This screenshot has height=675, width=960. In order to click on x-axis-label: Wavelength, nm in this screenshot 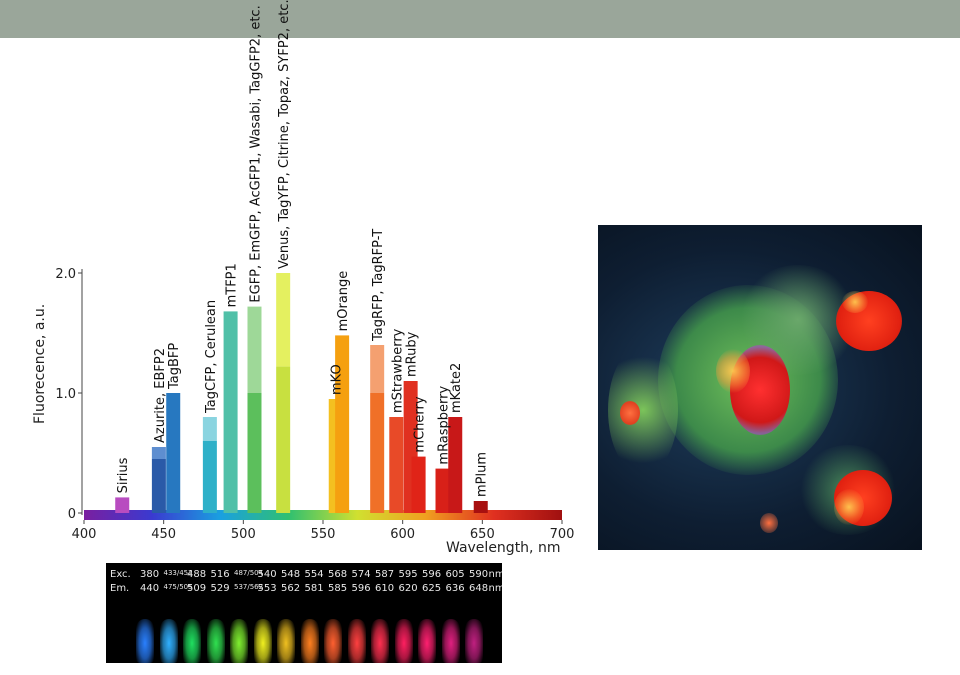, I will do `click(503, 548)`.